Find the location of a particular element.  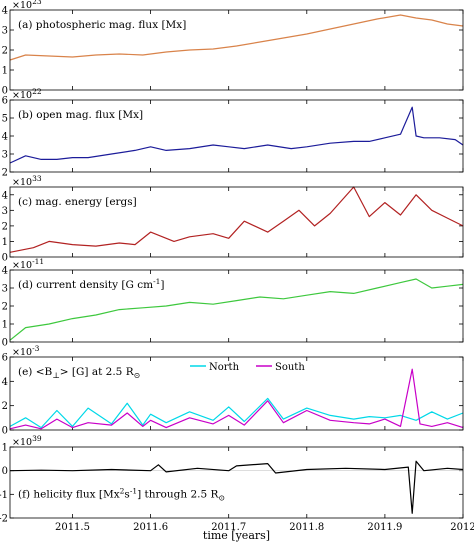

panel-title: (c) mag. energy [ergs] is located at coordinates (77, 202).